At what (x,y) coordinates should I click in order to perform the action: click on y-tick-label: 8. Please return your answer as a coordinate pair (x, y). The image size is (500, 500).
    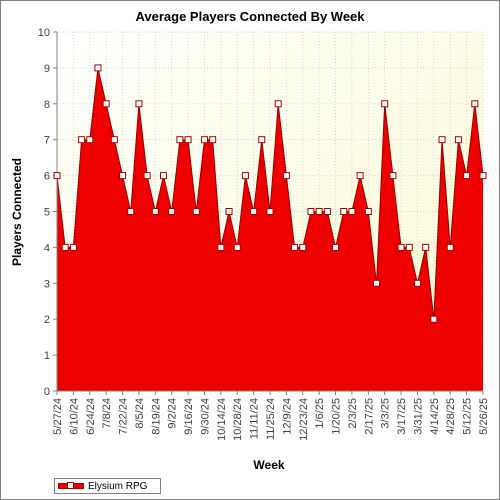
    Looking at the image, I should click on (47, 105).